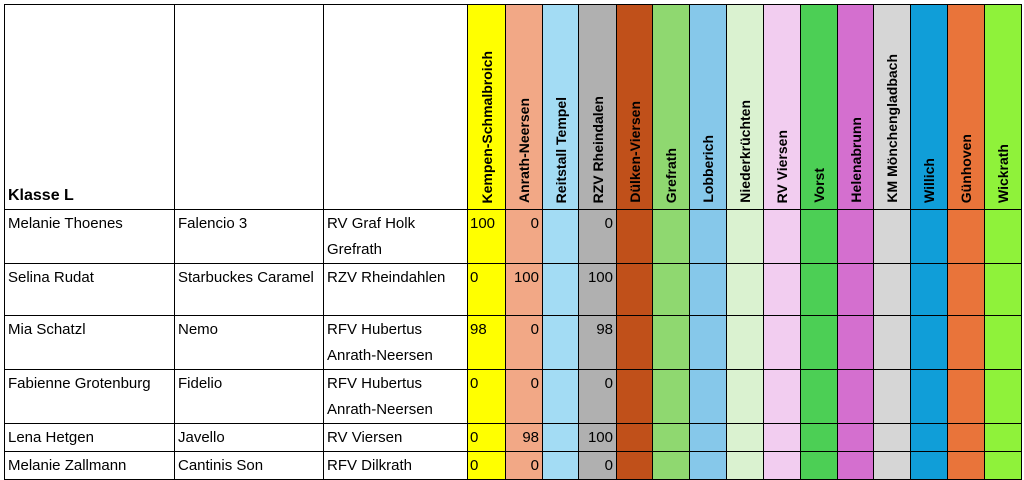 This screenshot has height=480, width=1024. I want to click on venue-header: KM Mönchengladbach, so click(892, 107).